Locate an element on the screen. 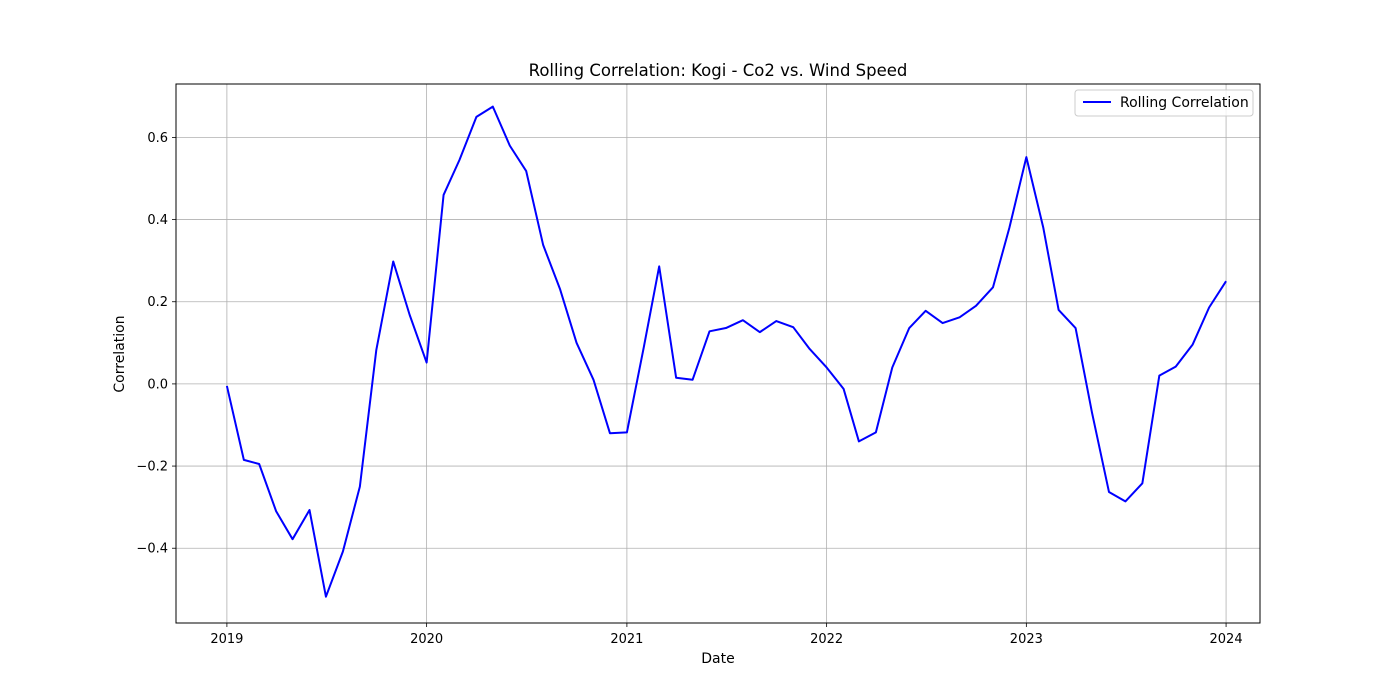  y-tick-label: 0.4 is located at coordinates (157, 220).